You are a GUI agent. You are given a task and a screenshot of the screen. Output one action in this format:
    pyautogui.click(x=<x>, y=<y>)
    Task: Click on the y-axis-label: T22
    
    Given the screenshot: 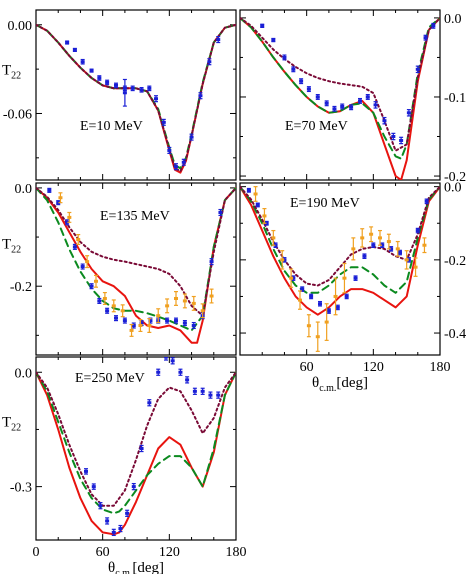 What is the action you would take?
    pyautogui.click(x=11, y=424)
    